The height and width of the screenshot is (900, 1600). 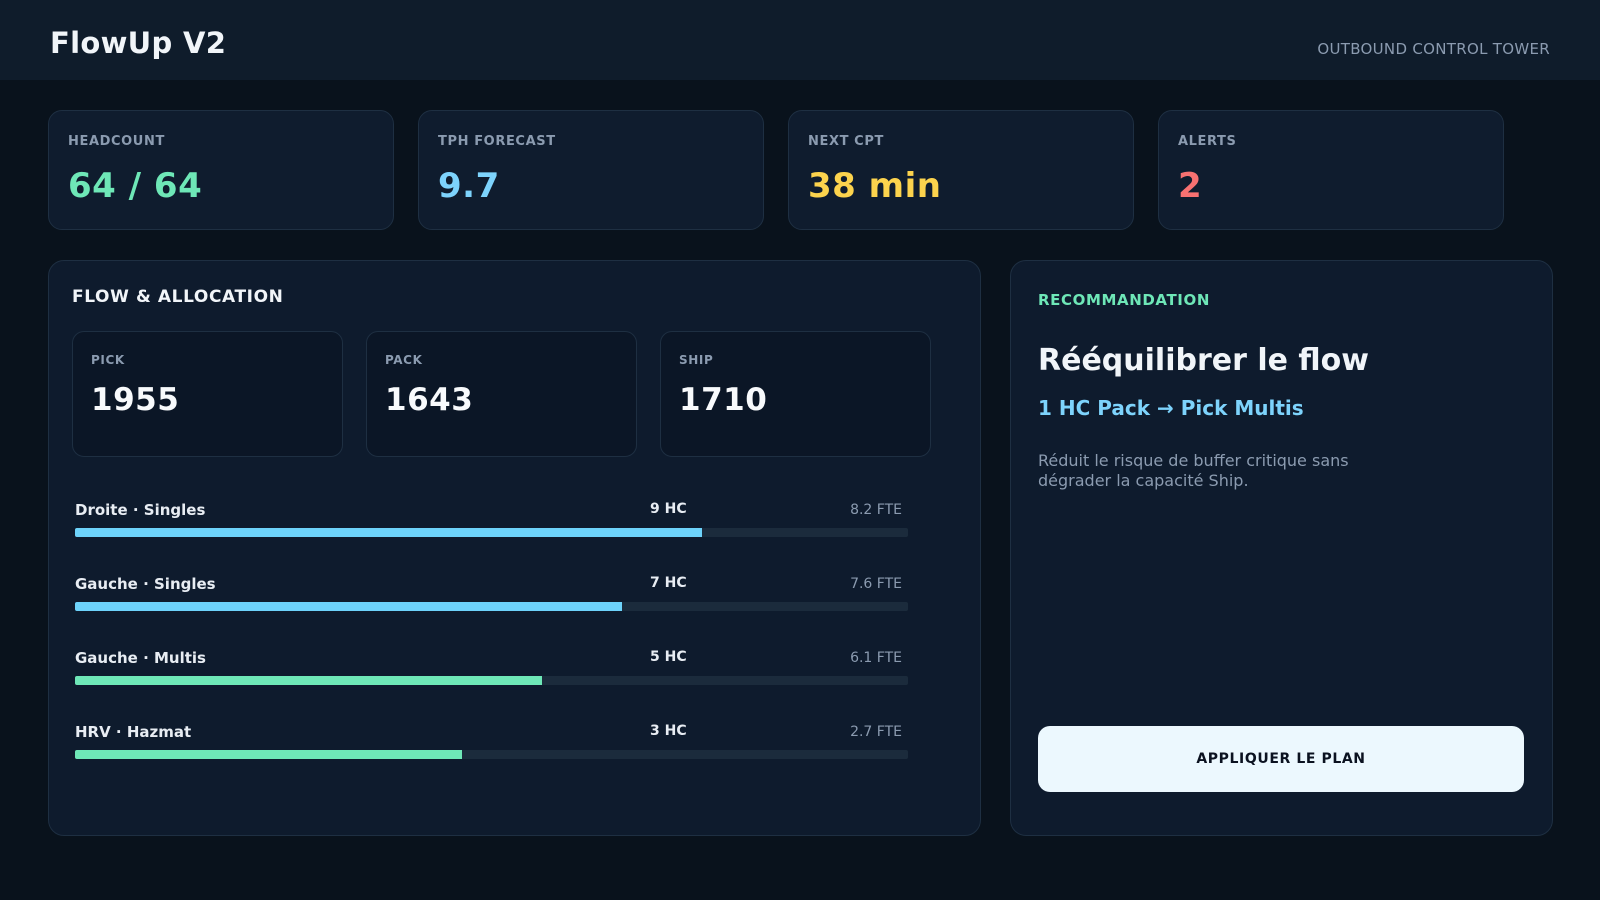 I want to click on kpi-card-next-cpt: NEXT CPT 38 min, so click(x=961, y=170).